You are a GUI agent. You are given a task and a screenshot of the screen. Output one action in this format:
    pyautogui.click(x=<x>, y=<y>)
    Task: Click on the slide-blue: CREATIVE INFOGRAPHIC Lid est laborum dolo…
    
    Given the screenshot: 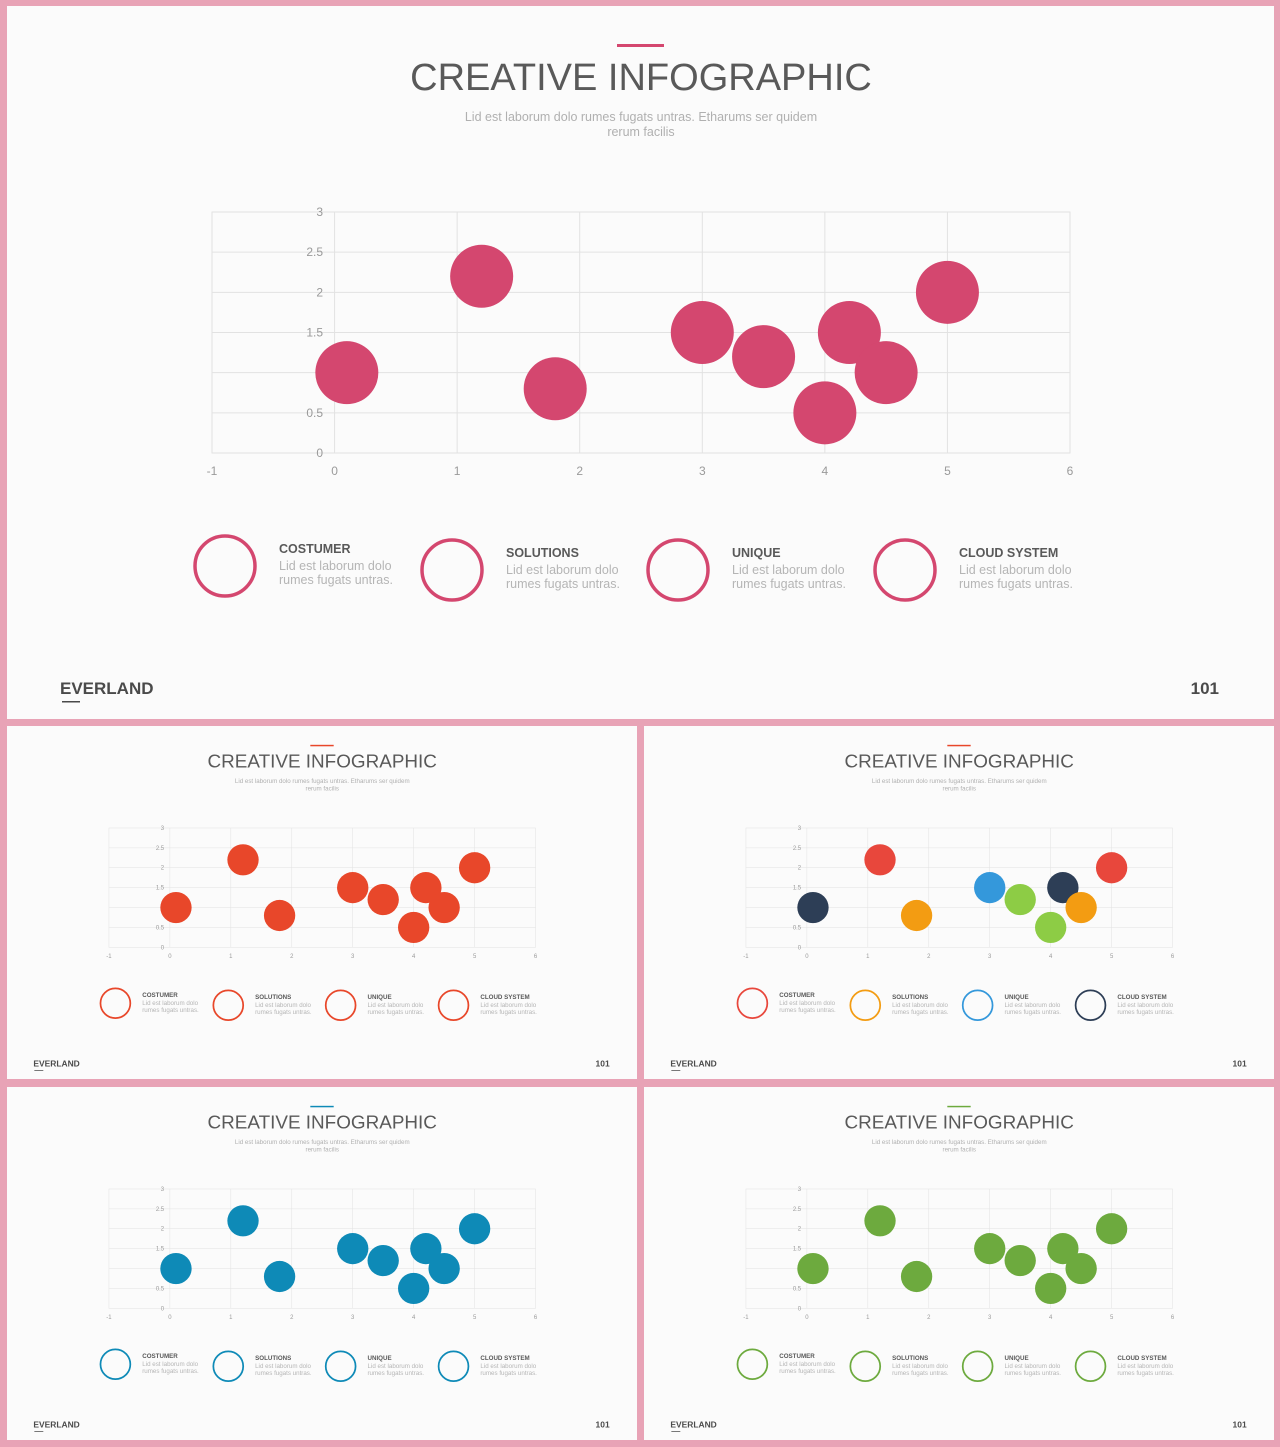 What is the action you would take?
    pyautogui.click(x=322, y=1263)
    